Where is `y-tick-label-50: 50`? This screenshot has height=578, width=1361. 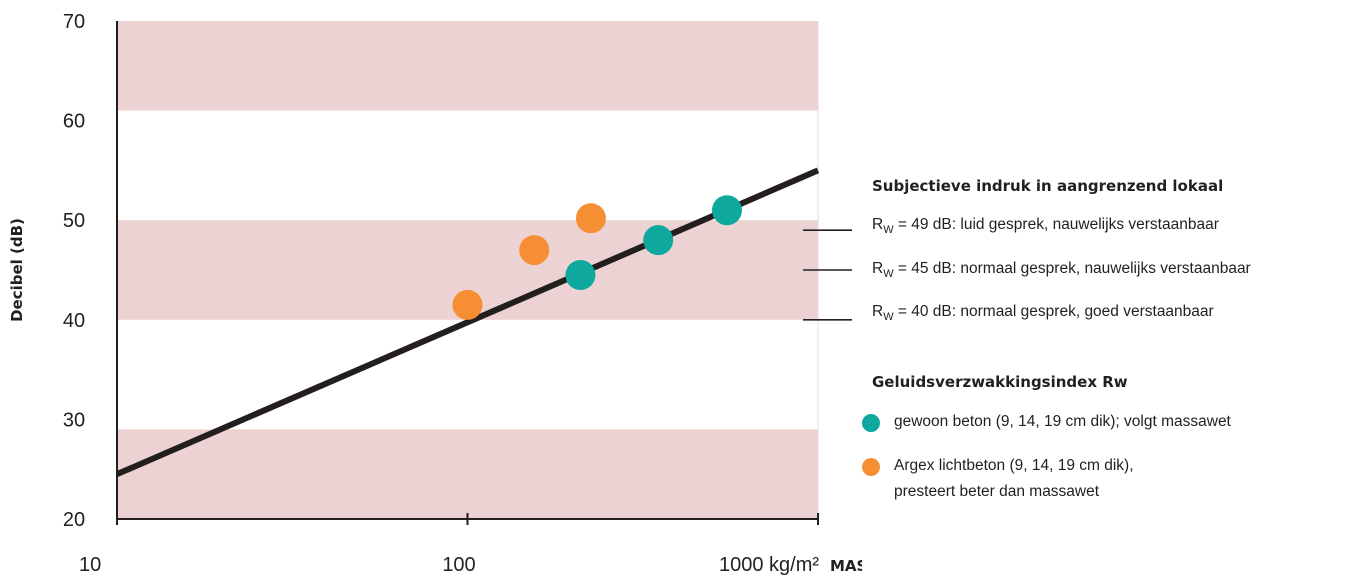 y-tick-label-50: 50 is located at coordinates (74, 221).